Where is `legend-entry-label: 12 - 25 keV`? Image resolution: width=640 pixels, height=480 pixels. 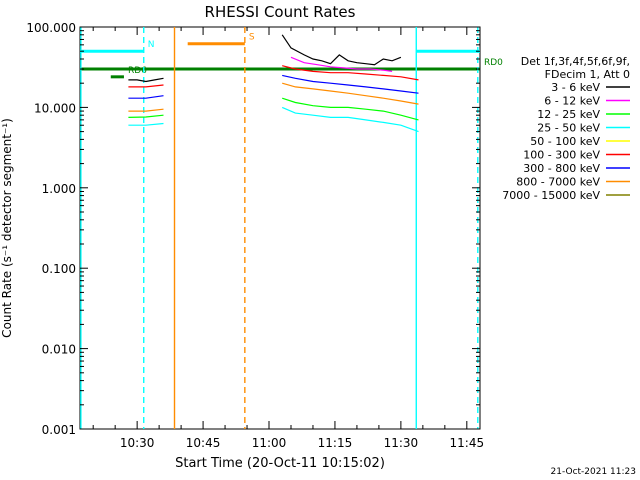 legend-entry-label: 12 - 25 keV is located at coordinates (568, 114).